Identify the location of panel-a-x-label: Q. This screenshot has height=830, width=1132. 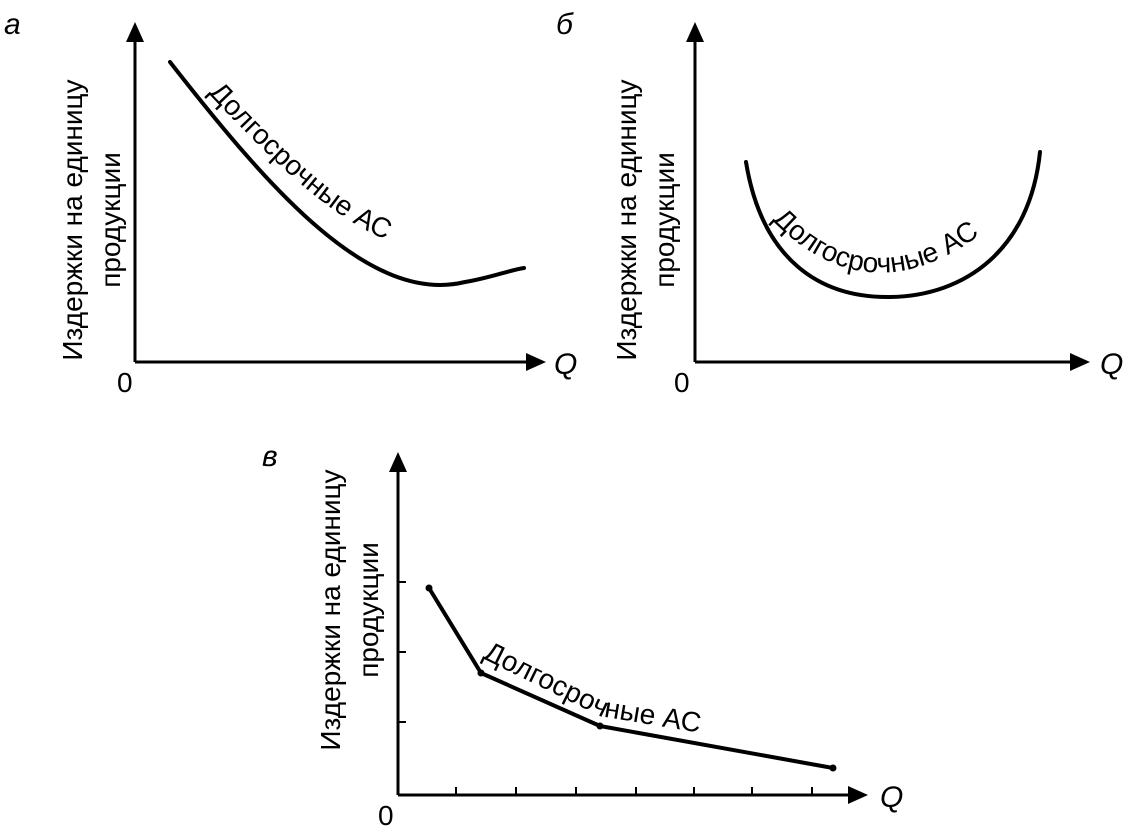
(565, 364).